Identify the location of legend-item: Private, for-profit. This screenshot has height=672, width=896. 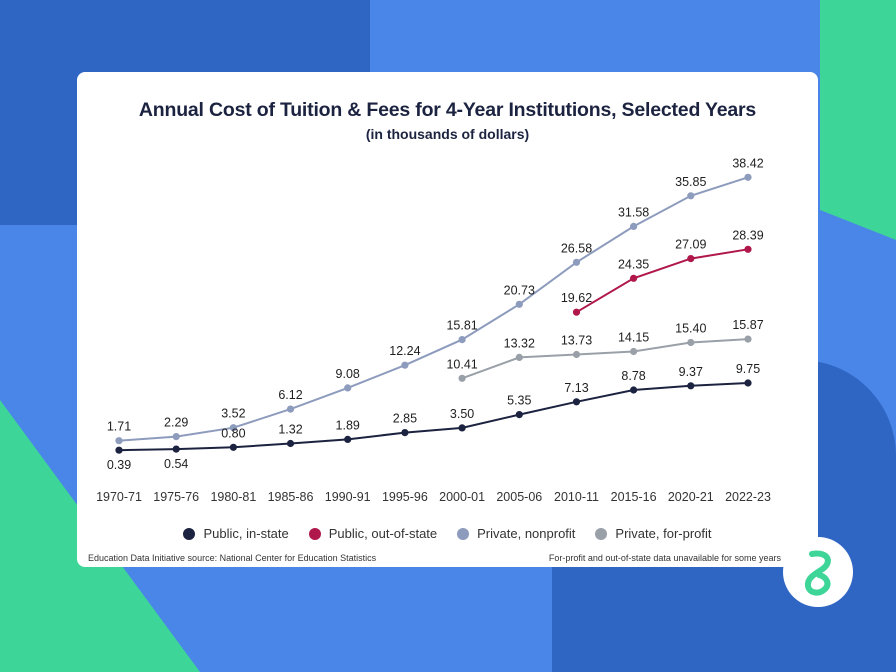
(653, 533).